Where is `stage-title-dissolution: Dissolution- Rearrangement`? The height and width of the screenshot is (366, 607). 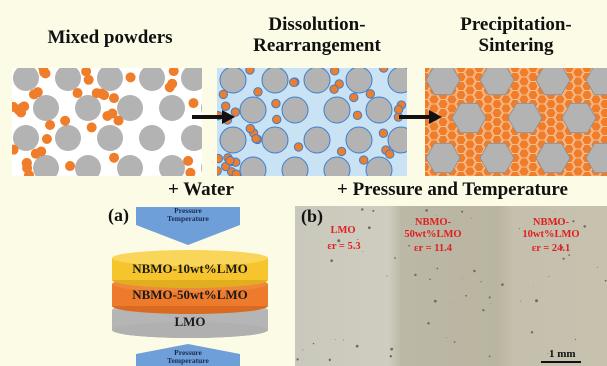
stage-title-dissolution: Dissolution- Rearrangement is located at coordinates (317, 35).